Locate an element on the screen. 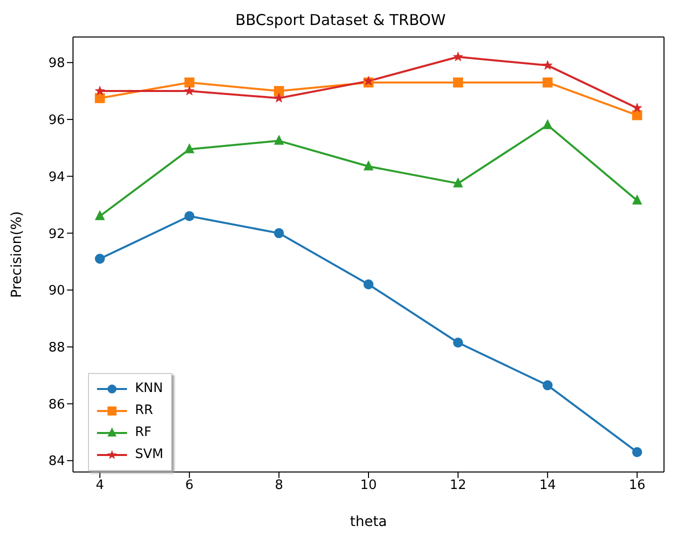 Image resolution: width=681 pixels, height=541 pixels. legend-label: KNN is located at coordinates (149, 389).